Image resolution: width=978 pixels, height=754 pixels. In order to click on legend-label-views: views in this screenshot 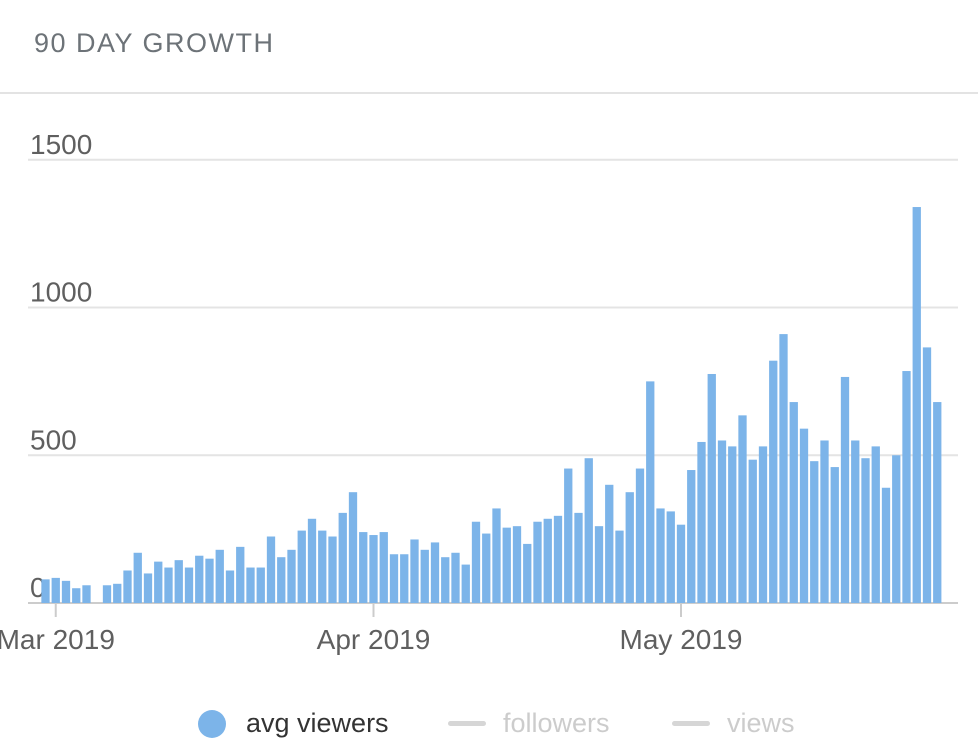, I will do `click(761, 723)`.